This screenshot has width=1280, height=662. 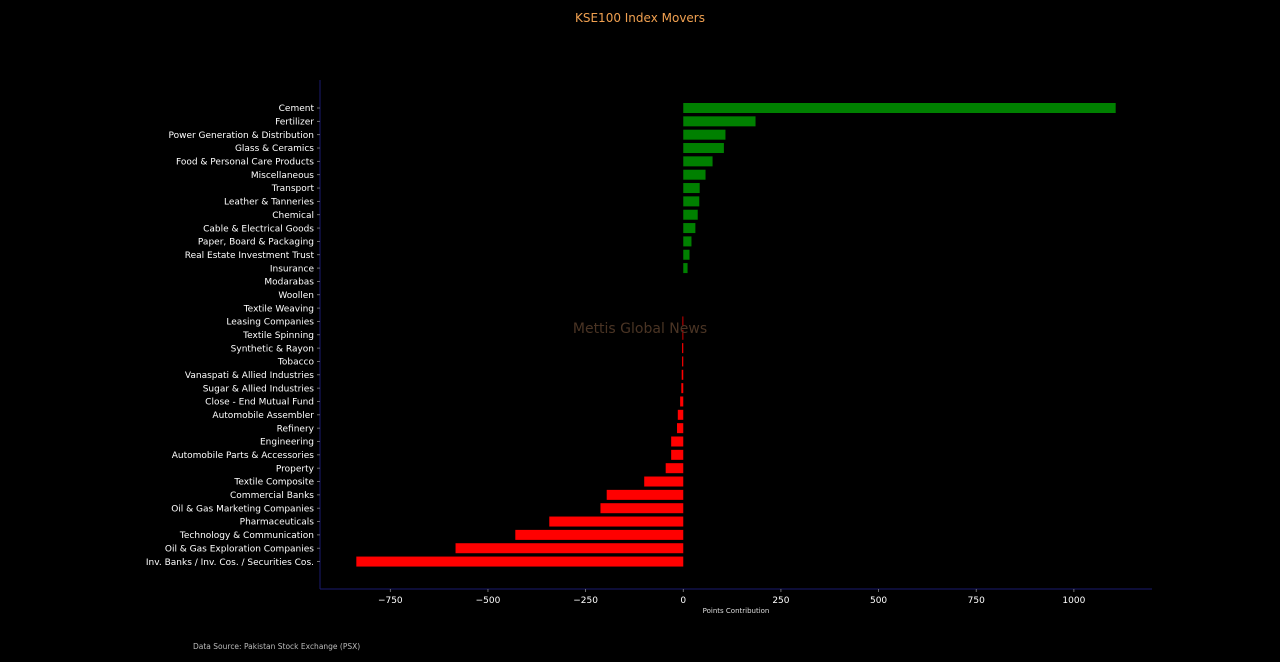 I want to click on category-label: Sugar & Allied Industries, so click(x=259, y=389).